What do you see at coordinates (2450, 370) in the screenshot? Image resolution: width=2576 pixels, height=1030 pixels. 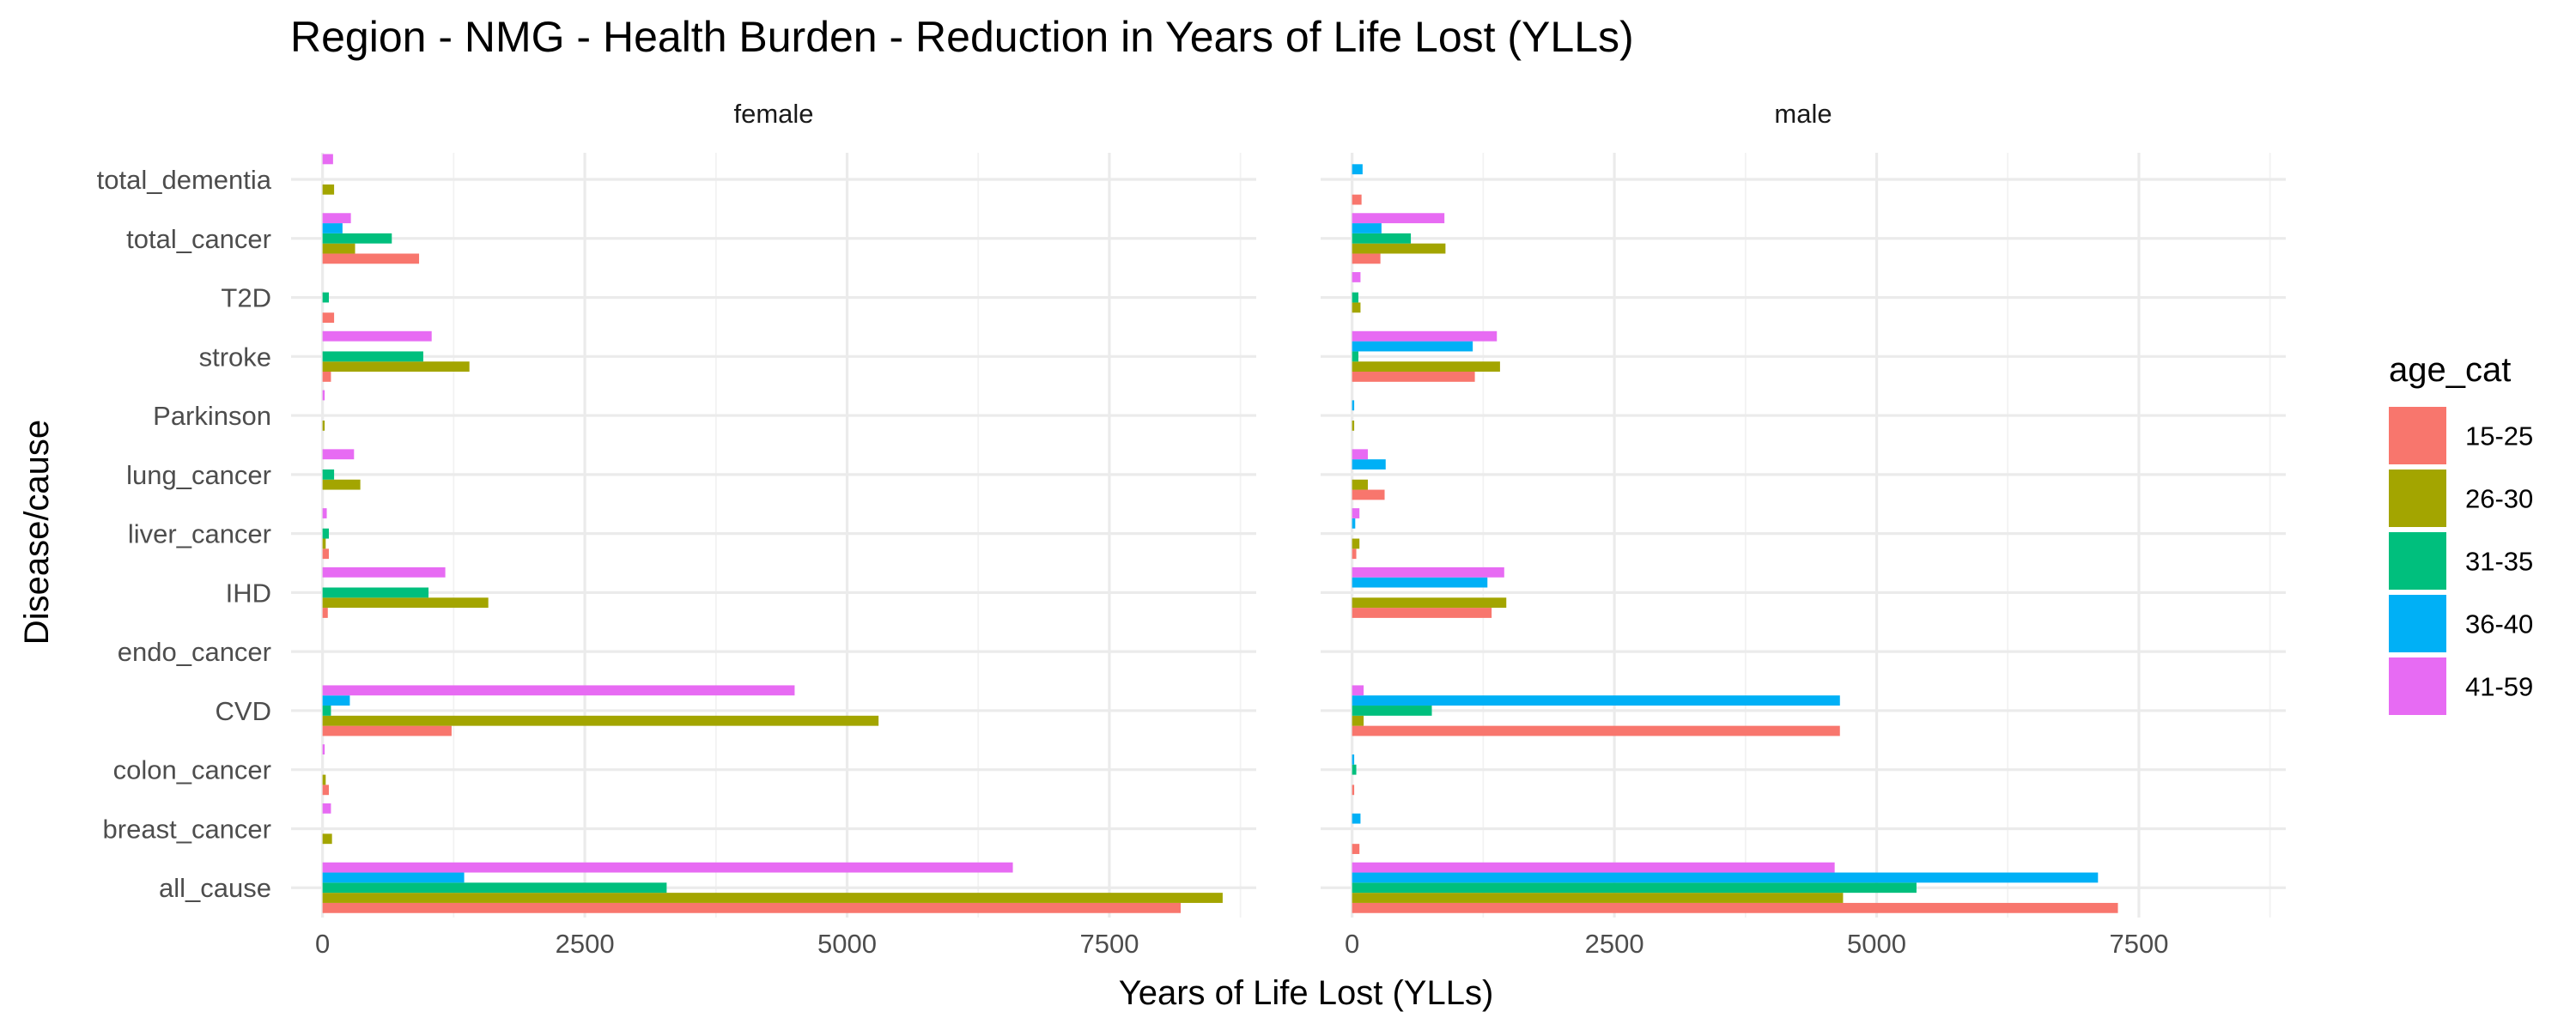 I see `legend-title: age_cat` at bounding box center [2450, 370].